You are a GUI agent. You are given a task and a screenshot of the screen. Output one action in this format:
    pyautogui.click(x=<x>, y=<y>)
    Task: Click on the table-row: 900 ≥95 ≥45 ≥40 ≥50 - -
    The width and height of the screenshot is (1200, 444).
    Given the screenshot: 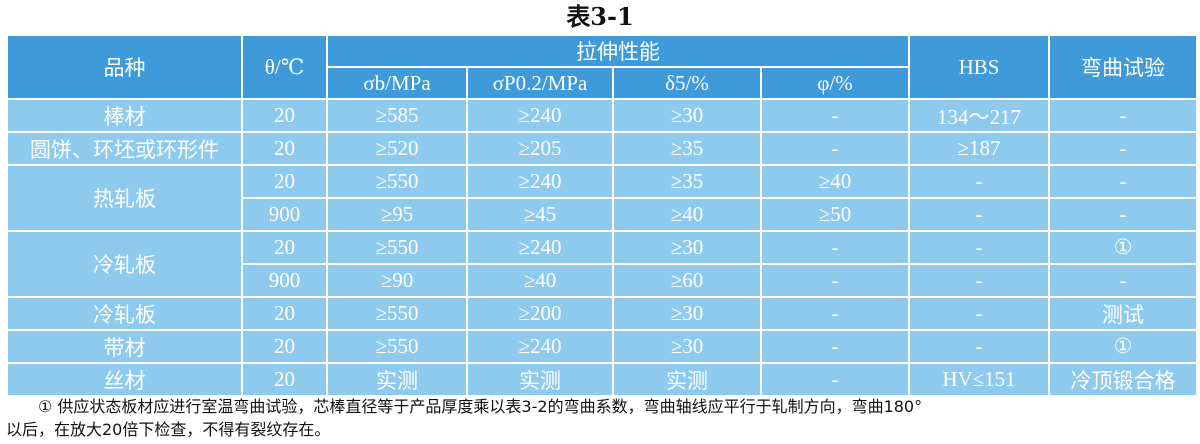 What is the action you would take?
    pyautogui.click(x=602, y=214)
    